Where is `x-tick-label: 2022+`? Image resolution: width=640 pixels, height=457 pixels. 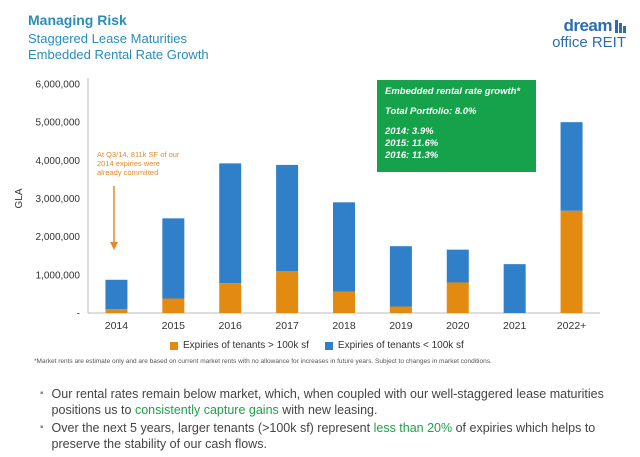 x-tick-label: 2022+ is located at coordinates (572, 326).